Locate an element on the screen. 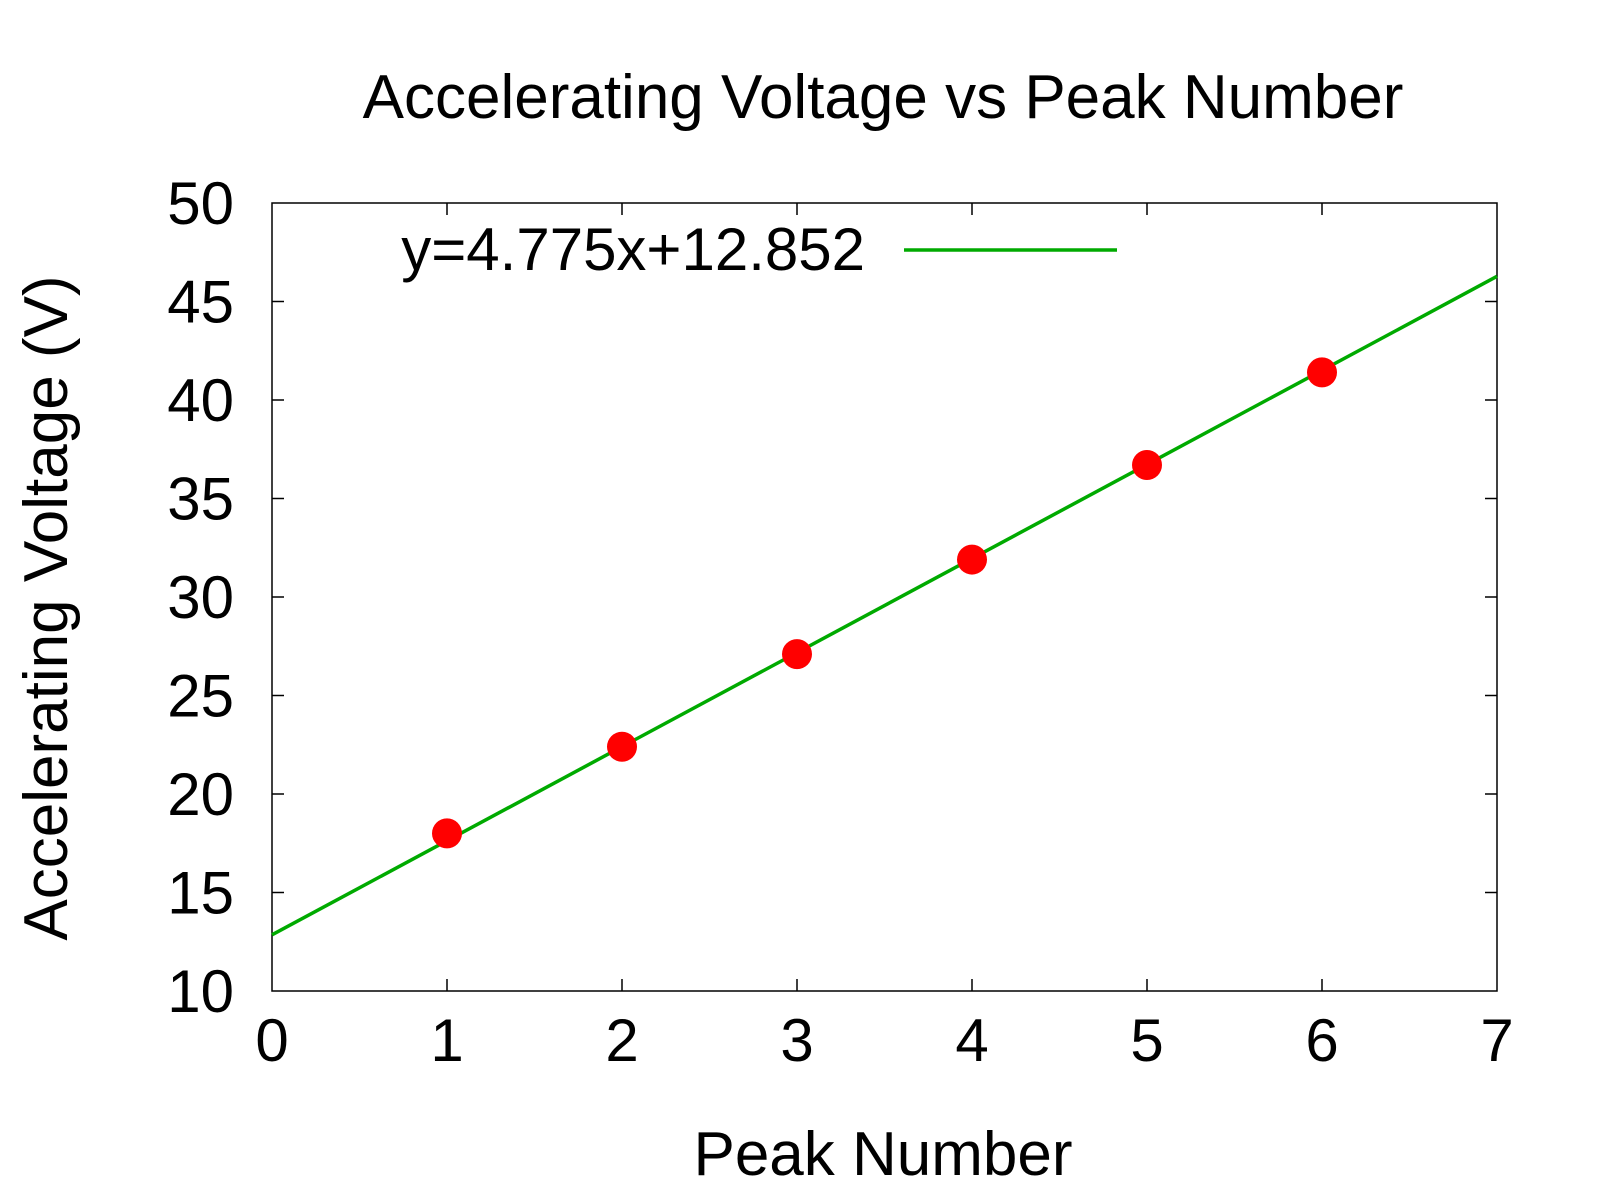  x-tick-label: 0 is located at coordinates (271, 1040).